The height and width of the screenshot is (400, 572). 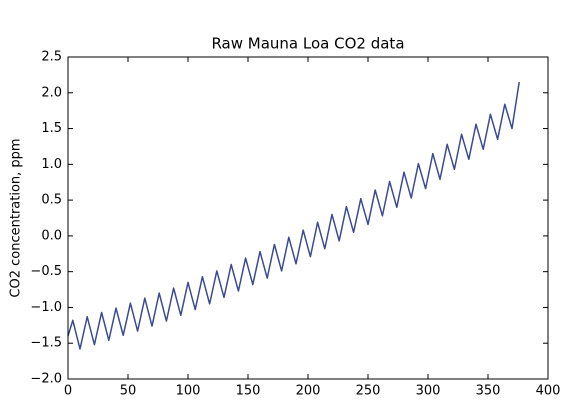 I want to click on y-tick-label: 1.5, so click(x=51, y=128).